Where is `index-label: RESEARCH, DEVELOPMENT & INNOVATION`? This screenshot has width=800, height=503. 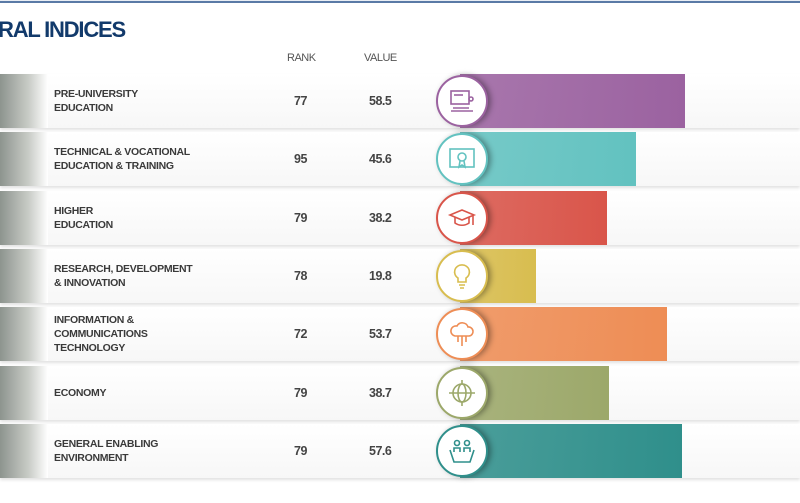
index-label: RESEARCH, DEVELOPMENT & INNOVATION is located at coordinates (123, 275).